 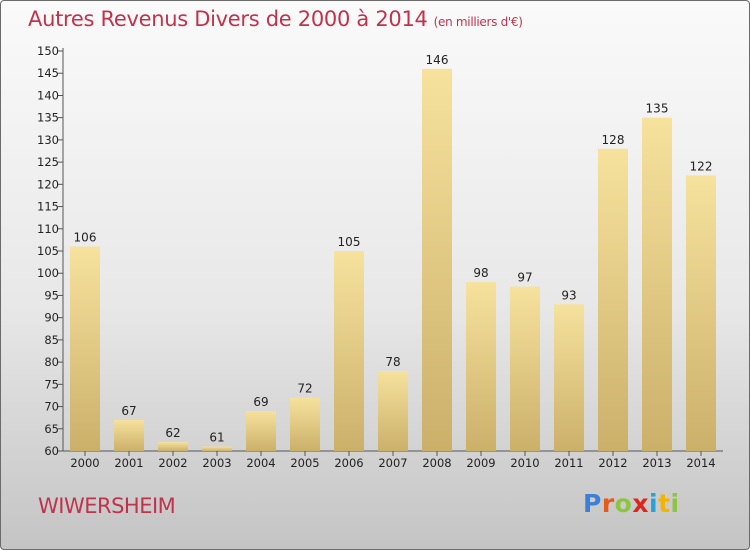 What do you see at coordinates (623, 503) in the screenshot?
I see `brand-letter: o` at bounding box center [623, 503].